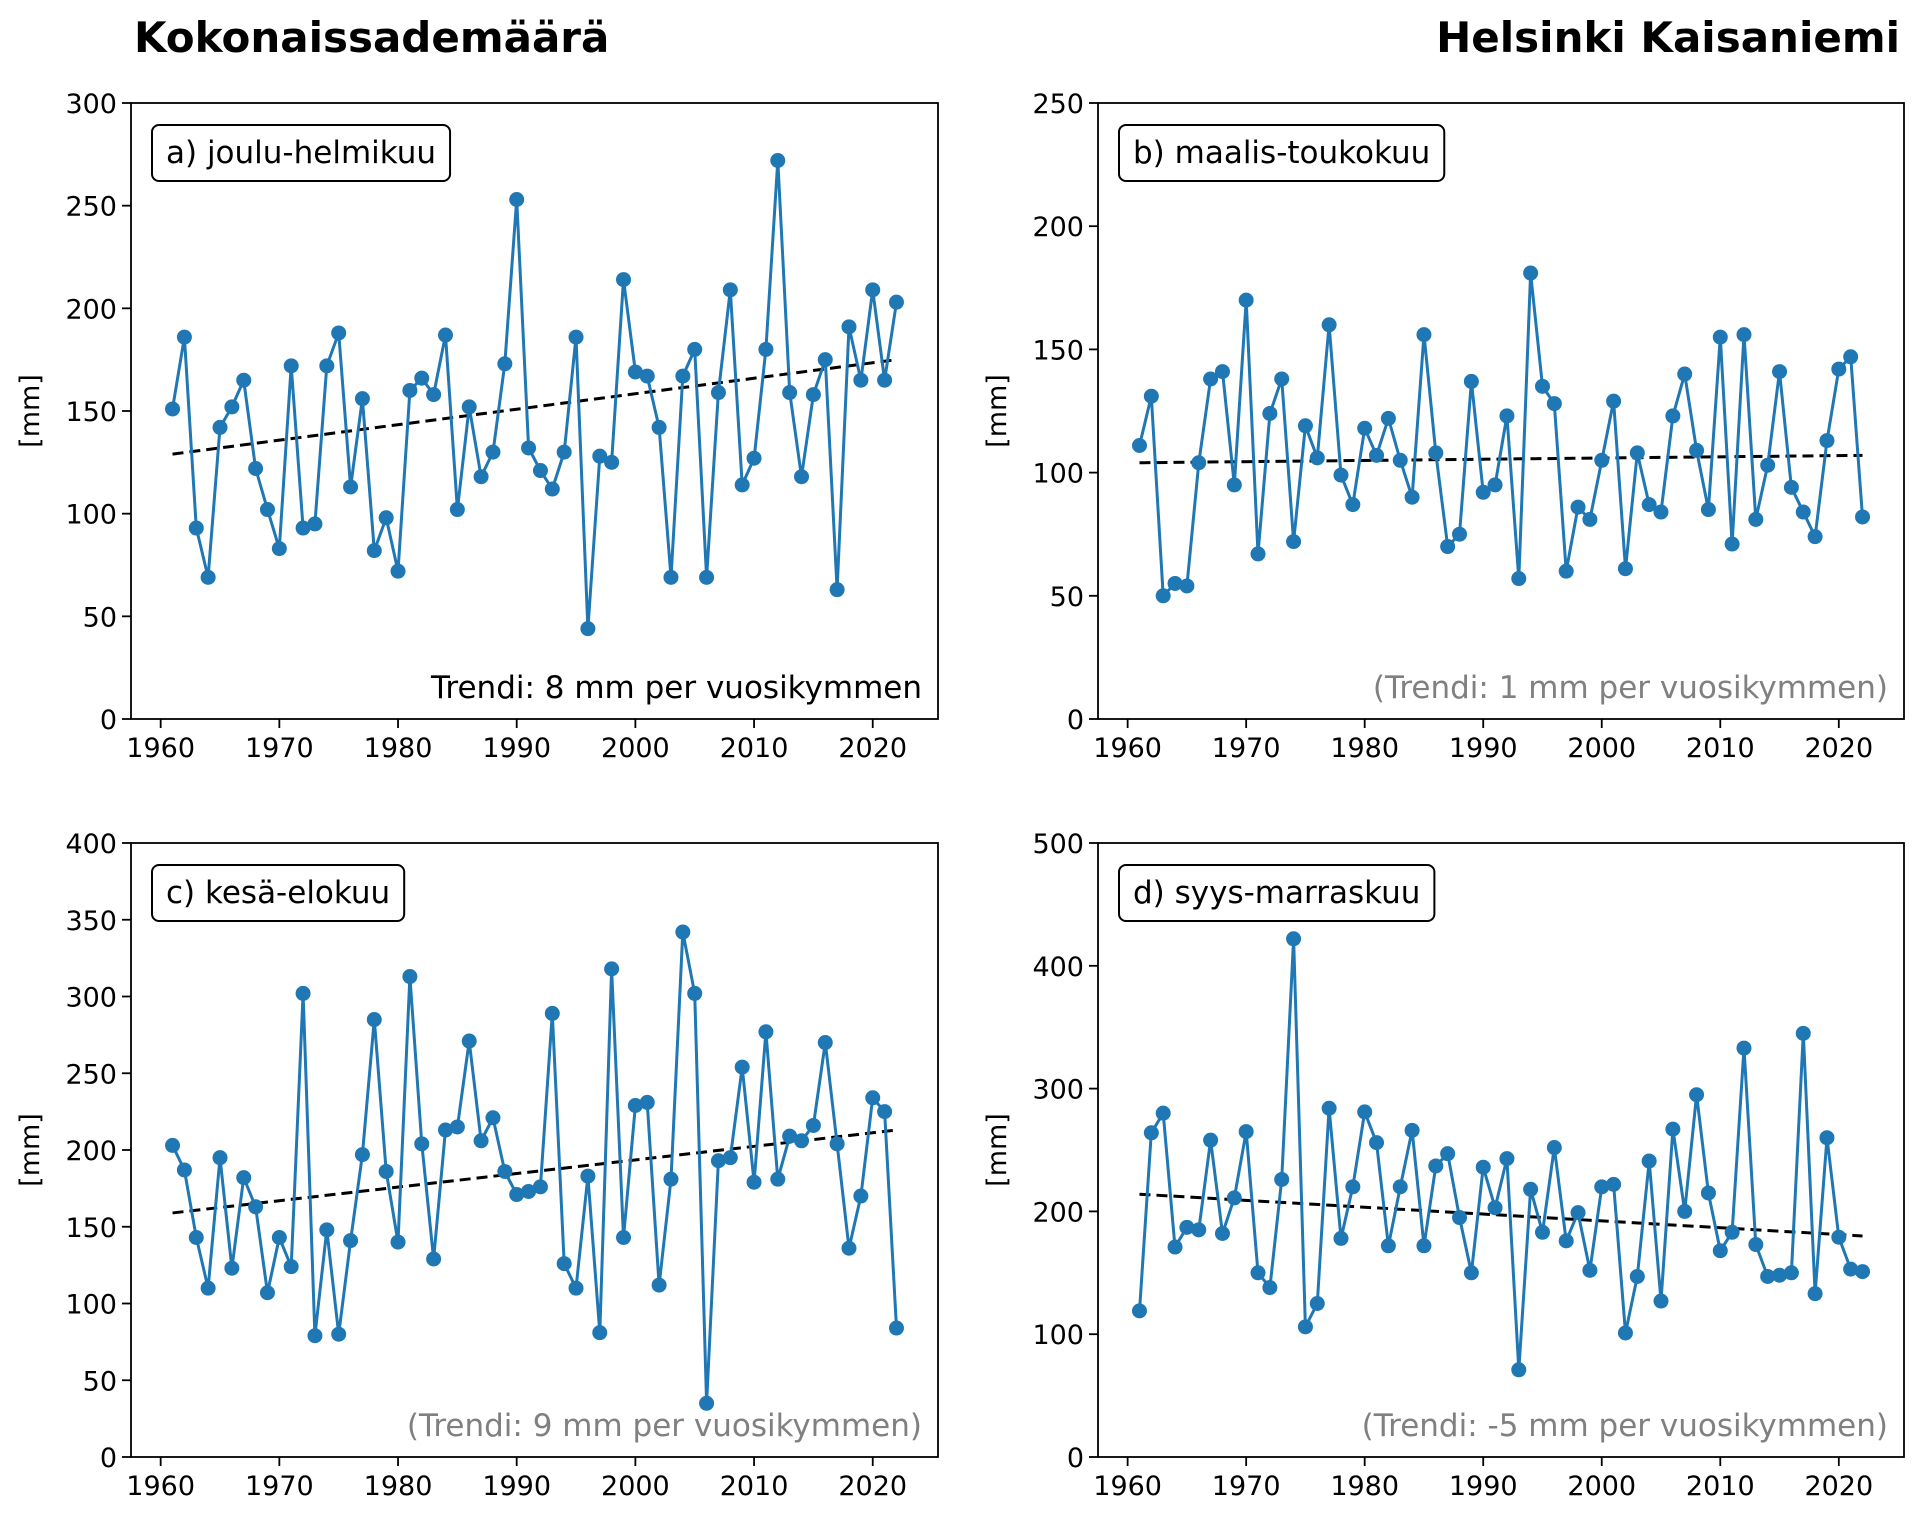 This screenshot has height=1521, width=1920. Describe the element at coordinates (505, 1171) in the screenshot. I see `data-point-1989` at that location.